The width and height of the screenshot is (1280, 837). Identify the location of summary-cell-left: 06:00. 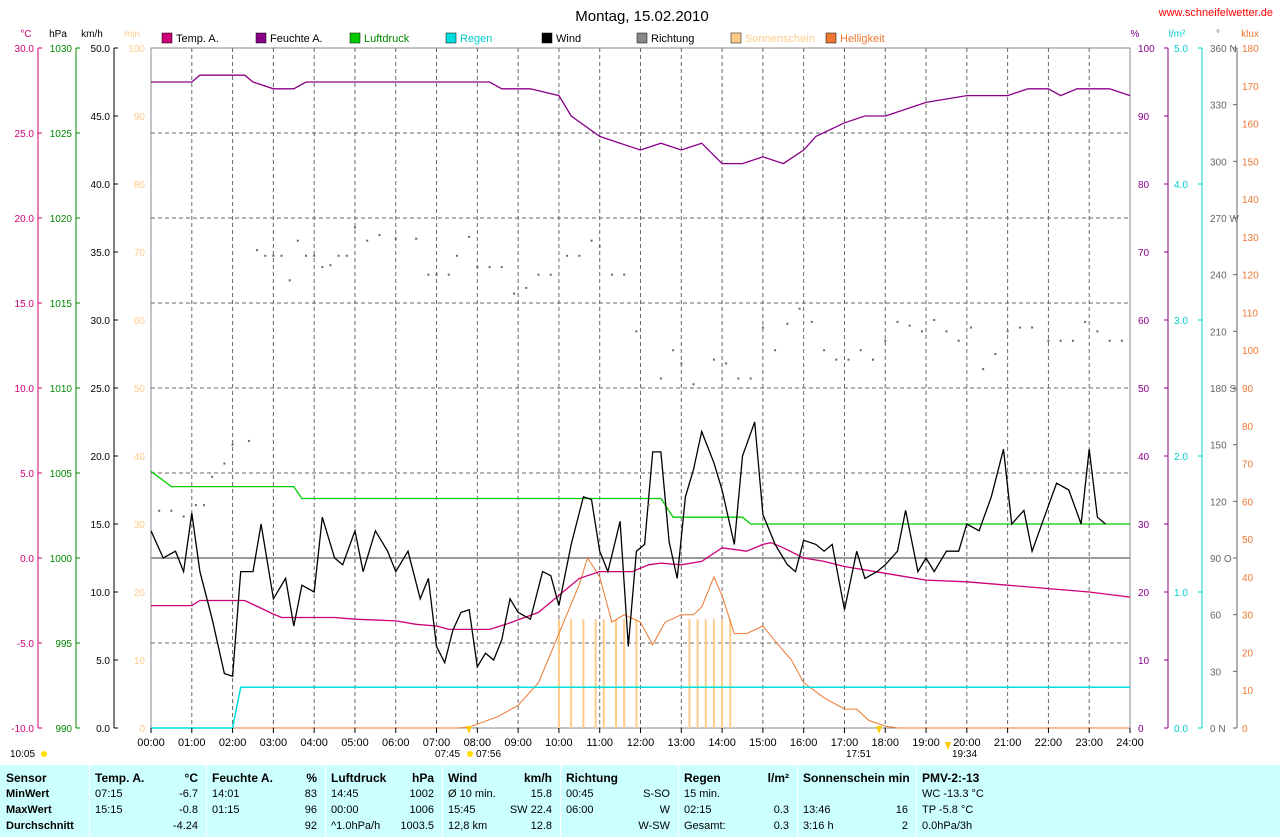
(580, 810).